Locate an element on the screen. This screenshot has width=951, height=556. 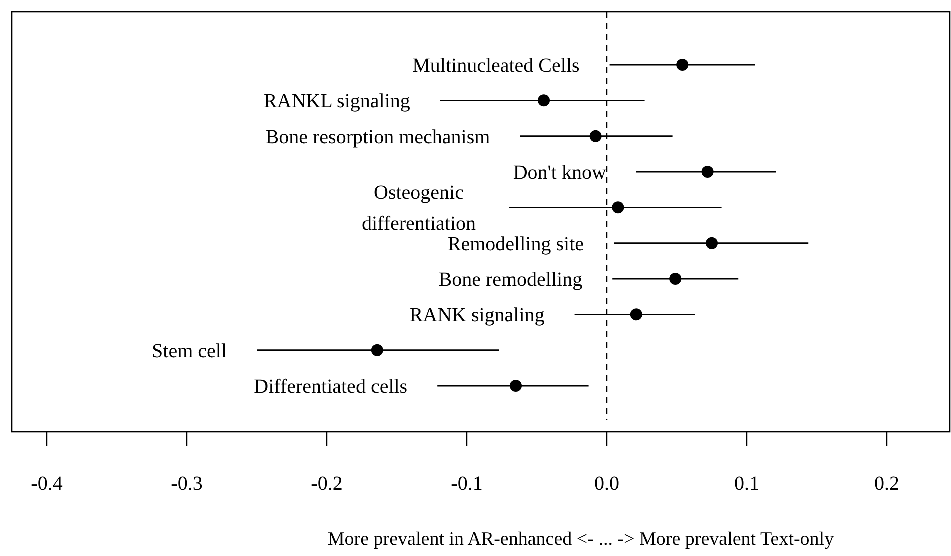
y-tick-label: Differentiated cells is located at coordinates (331, 387).